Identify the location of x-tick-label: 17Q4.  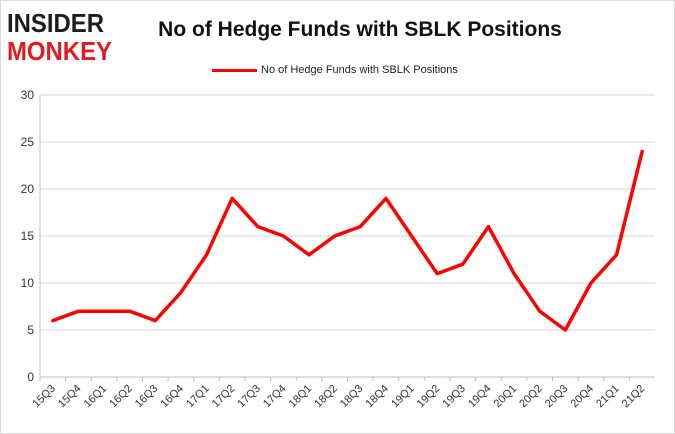
(275, 397).